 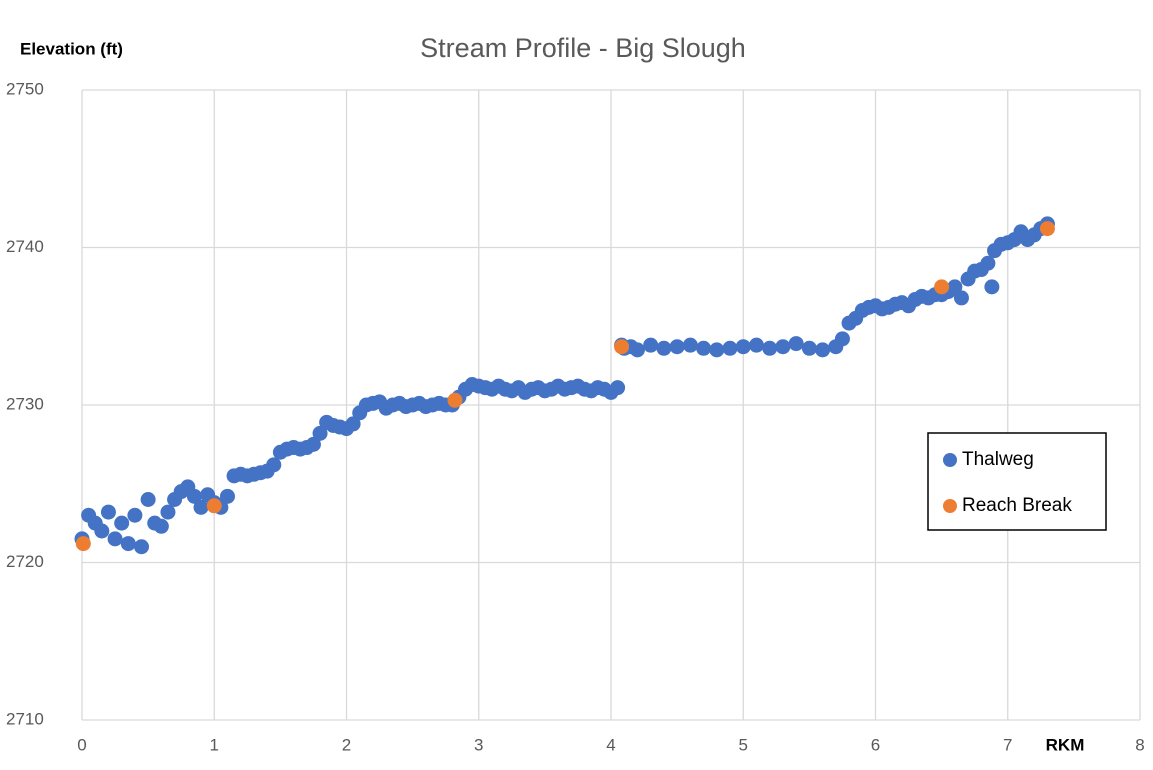 What do you see at coordinates (25, 88) in the screenshot?
I see `y-tick-label: 2750` at bounding box center [25, 88].